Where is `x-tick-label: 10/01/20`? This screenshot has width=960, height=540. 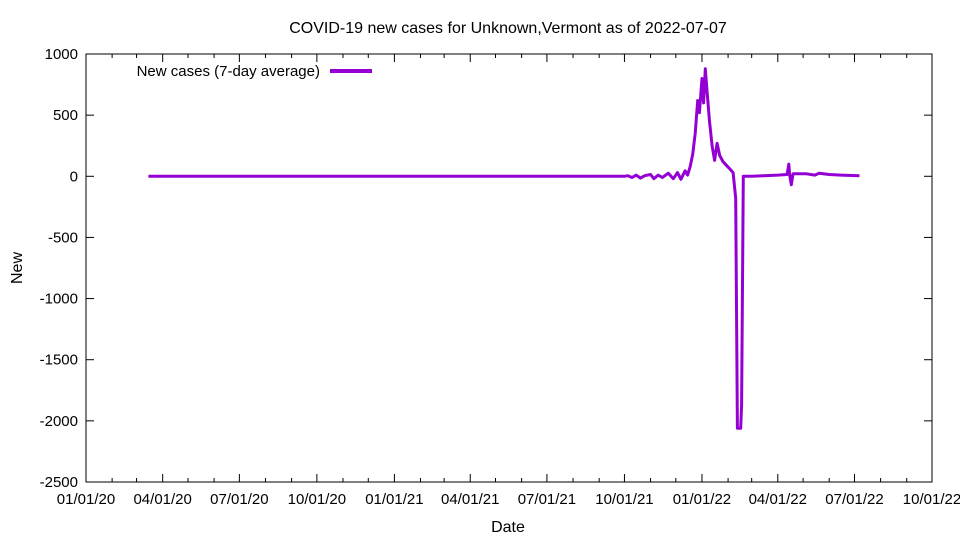
x-tick-label: 10/01/20 is located at coordinates (317, 499).